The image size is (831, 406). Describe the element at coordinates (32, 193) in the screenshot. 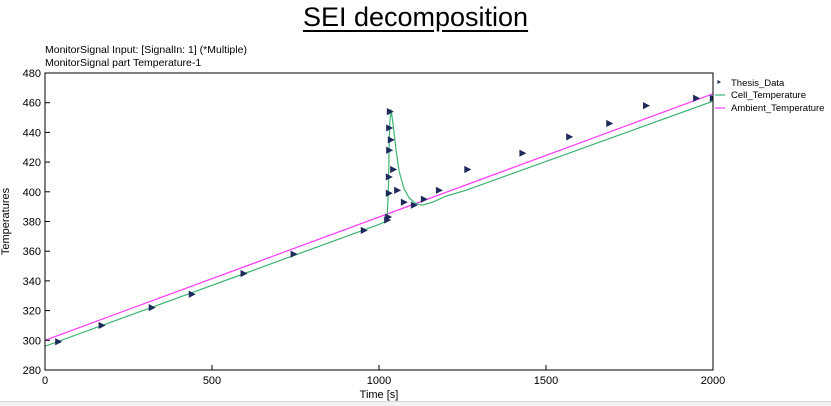

I see `y-tick-label: 400` at that location.